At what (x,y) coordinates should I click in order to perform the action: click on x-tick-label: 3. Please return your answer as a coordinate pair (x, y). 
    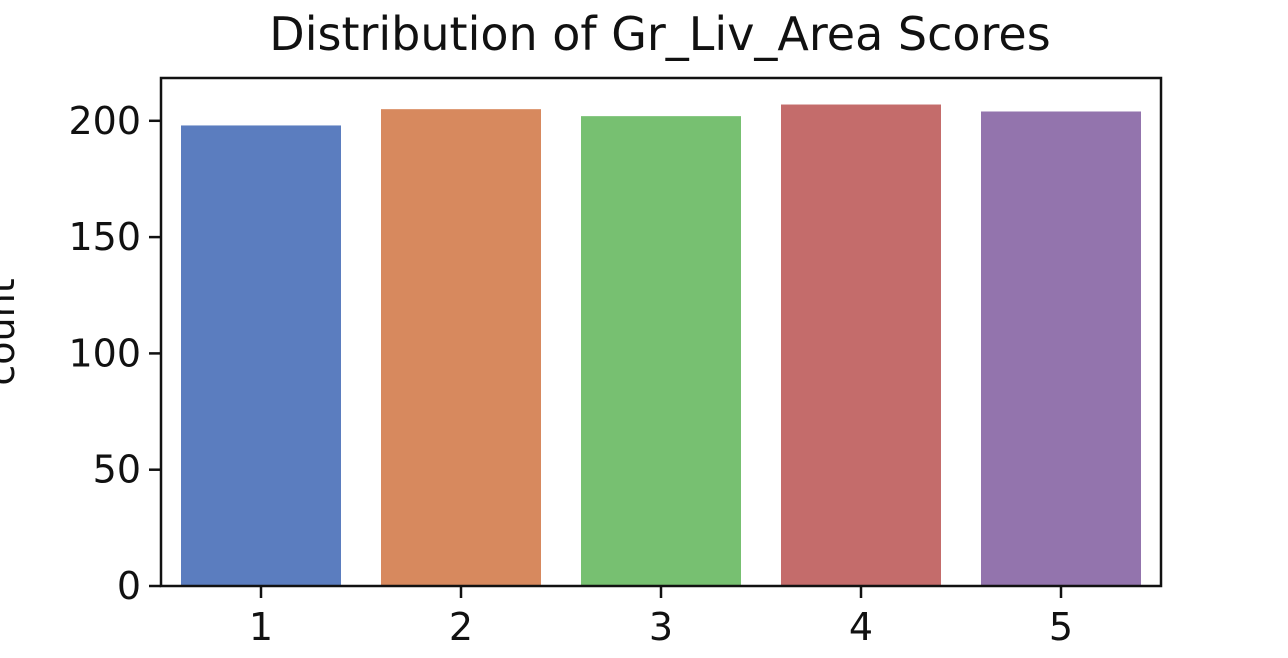
    Looking at the image, I should click on (661, 627).